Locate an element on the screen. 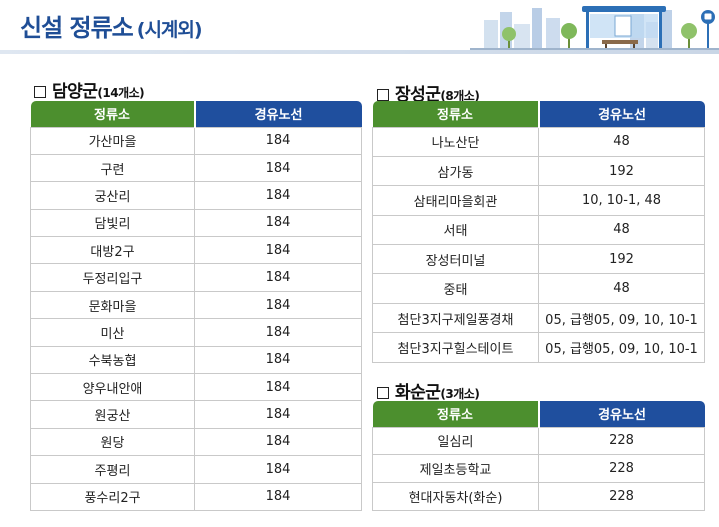 Image resolution: width=719 pixels, height=527 pixels. page-title-sub: (시계외) is located at coordinates (169, 30).